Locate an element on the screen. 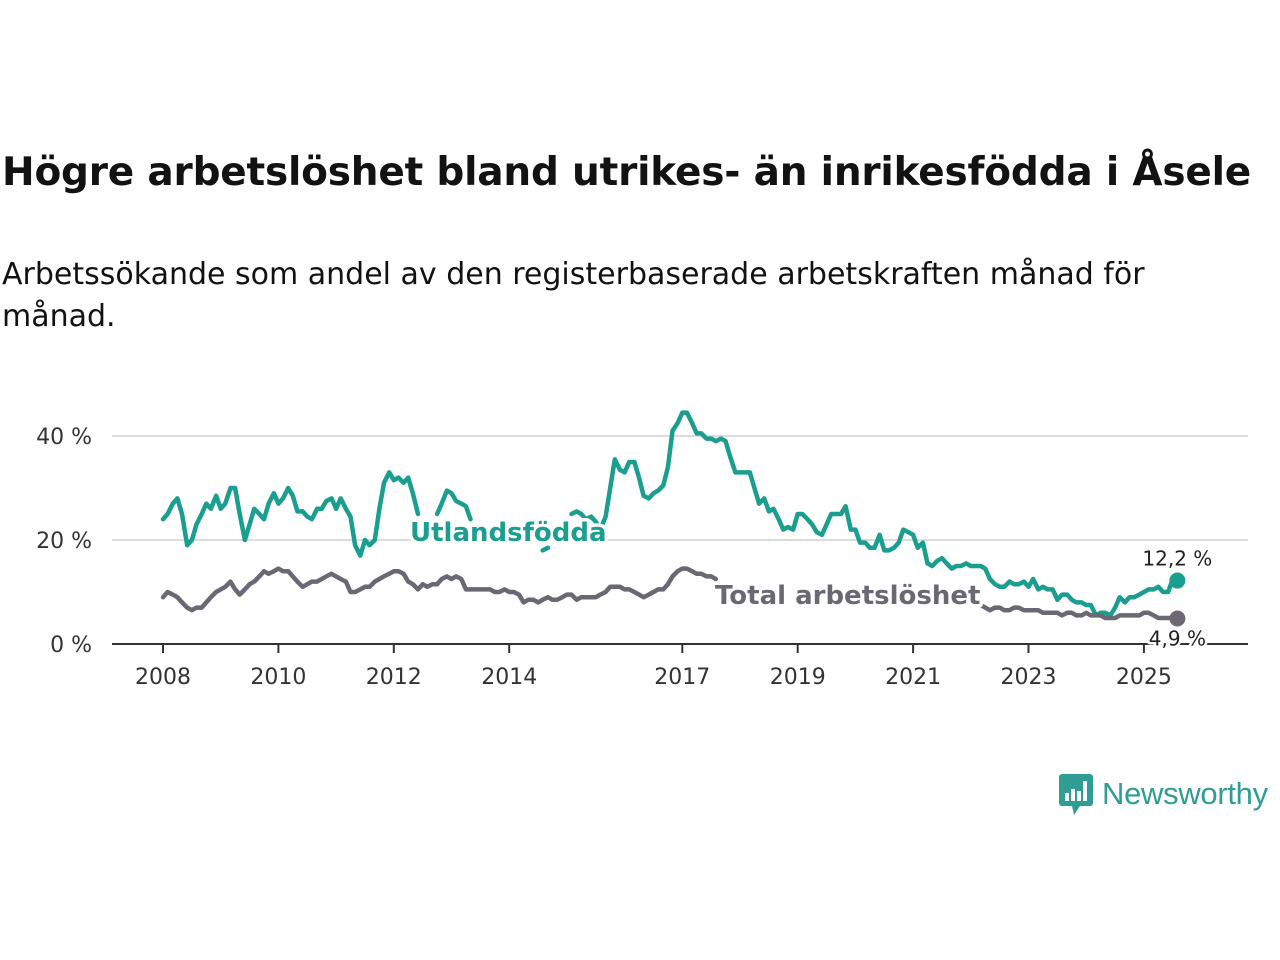 Image resolution: width=1280 pixels, height=960 pixels. gridlines is located at coordinates (680, 488).